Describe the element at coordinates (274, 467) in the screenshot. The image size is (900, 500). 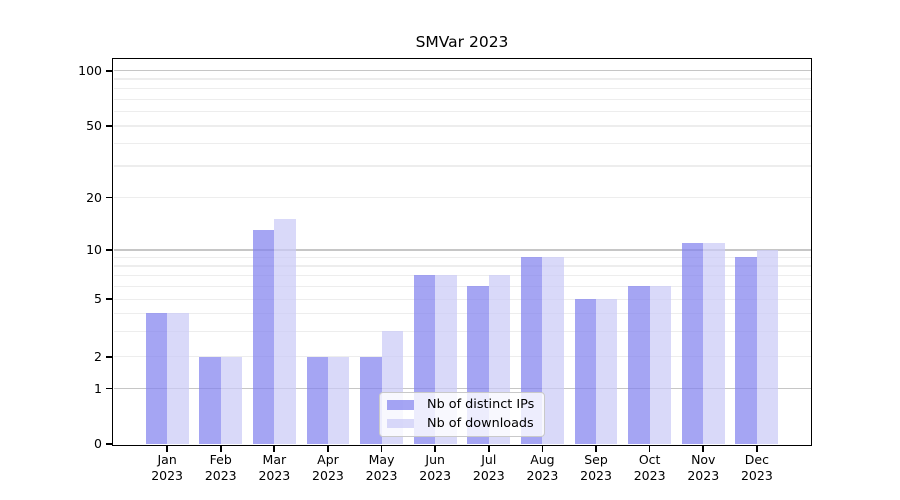
I see `x-tick-label: Mar 2023` at that location.